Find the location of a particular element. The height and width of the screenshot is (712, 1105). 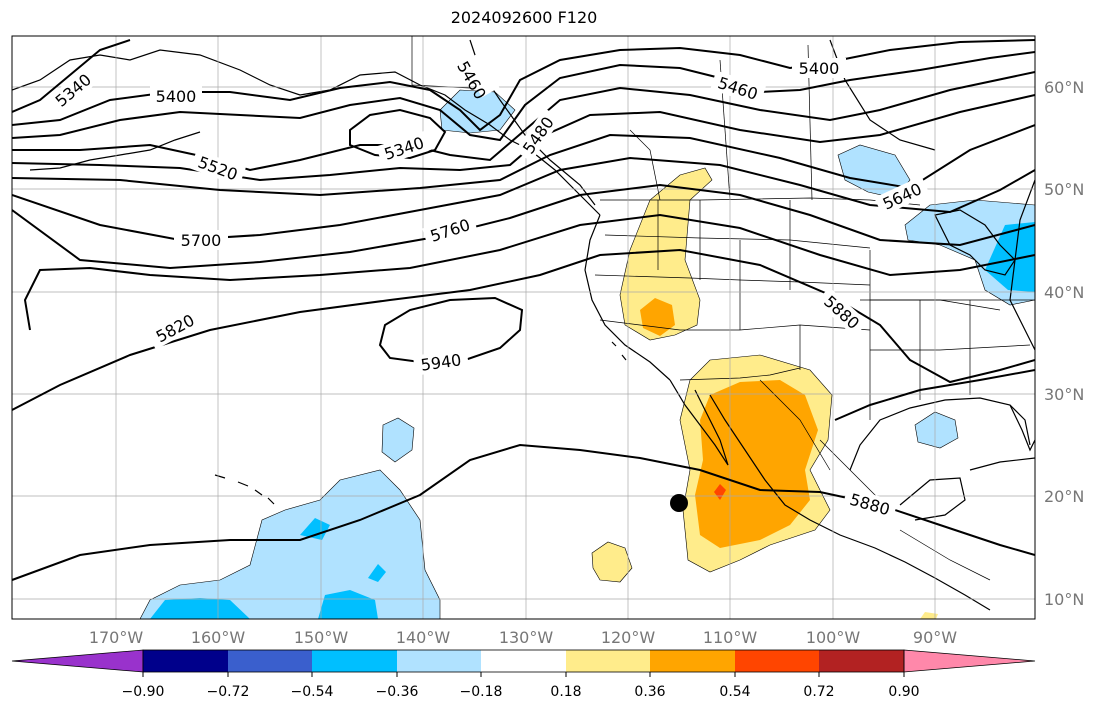

mexico-pacific-coast is located at coordinates (850, 502).